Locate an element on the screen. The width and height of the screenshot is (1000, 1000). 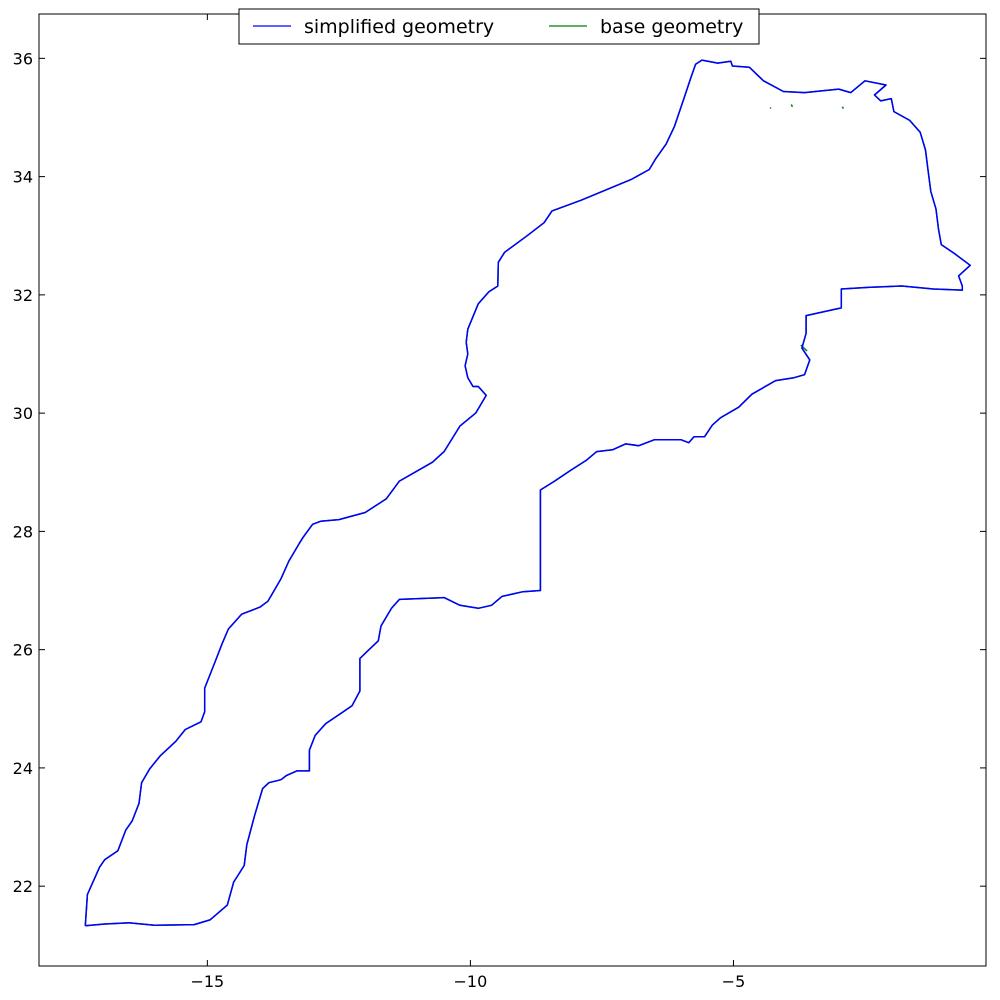
y-tick-label: 34 is located at coordinates (23, 177).